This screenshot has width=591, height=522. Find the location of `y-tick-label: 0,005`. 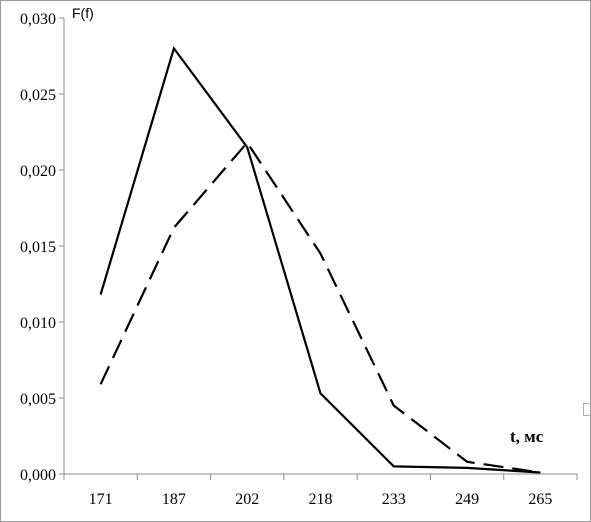

y-tick-label: 0,005 is located at coordinates (38, 399).